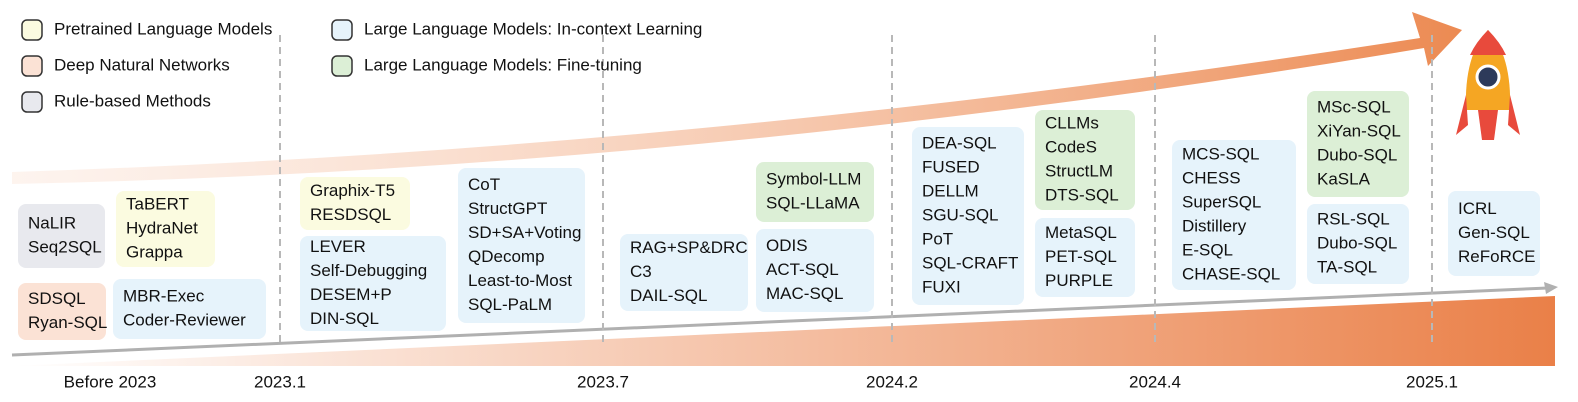 This screenshot has height=402, width=1578. Describe the element at coordinates (1477, 208) in the screenshot. I see `method-name: ICRL` at that location.